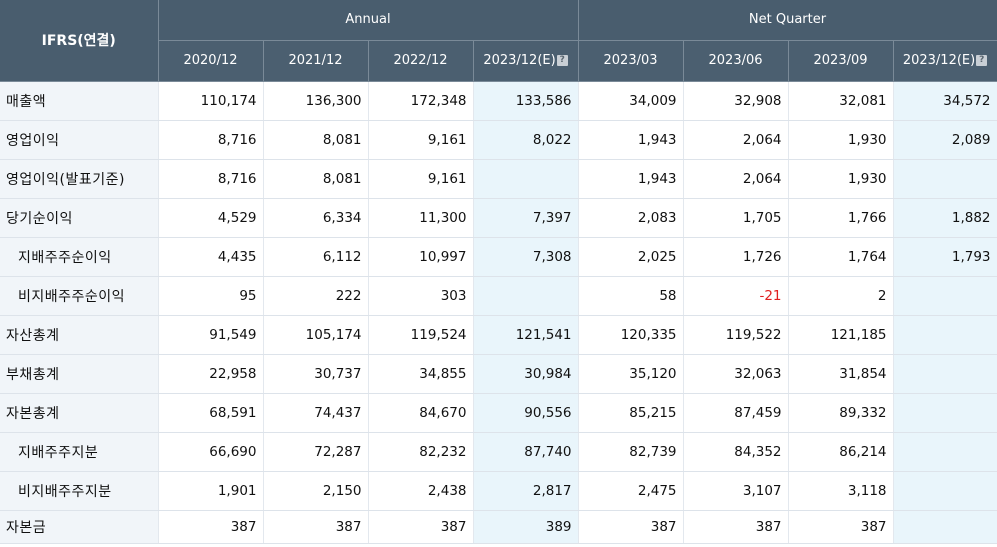 This screenshot has height=547, width=997. Describe the element at coordinates (211, 335) in the screenshot. I see `cell-value: 91,549` at that location.